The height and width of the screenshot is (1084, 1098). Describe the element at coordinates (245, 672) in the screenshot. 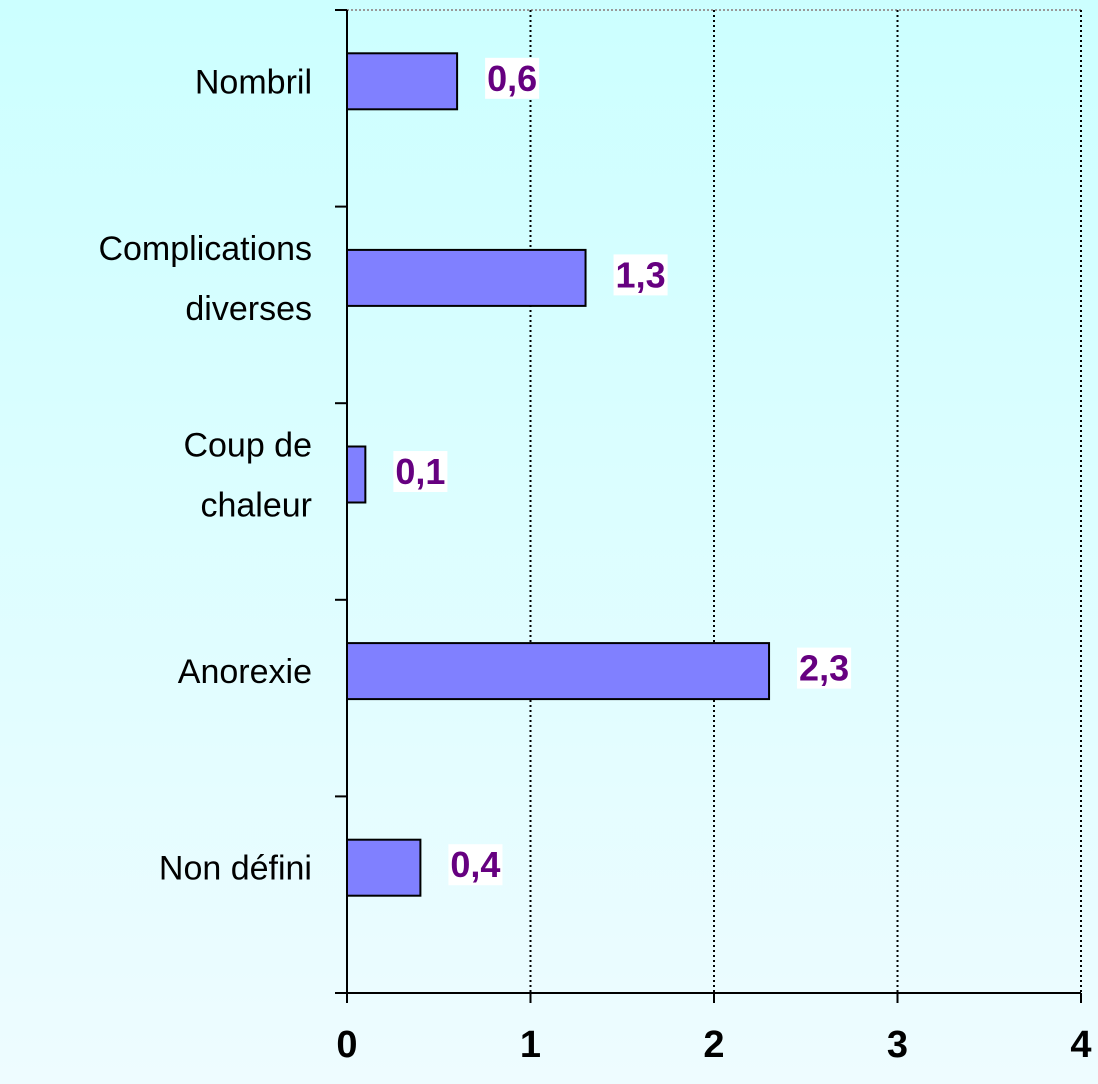

I see `y-tick-label: Anorexie` at that location.